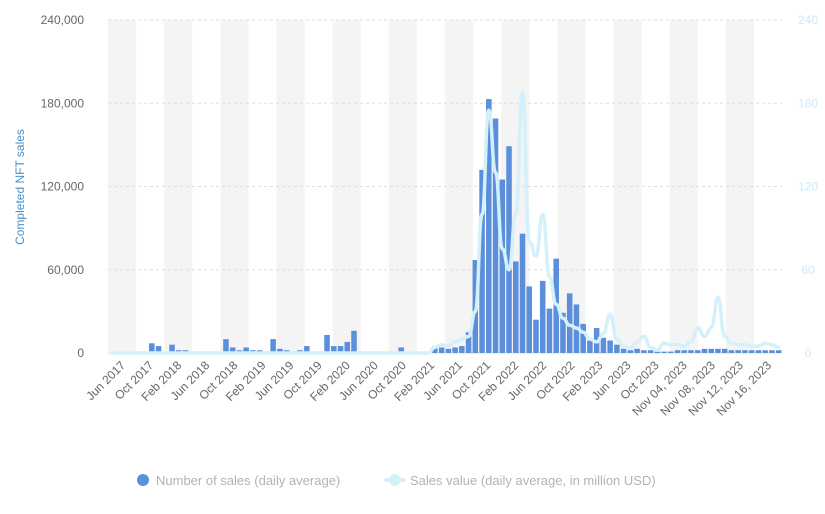 This screenshot has height=514, width=825. Describe the element at coordinates (808, 353) in the screenshot. I see `y2-tick-label: 0` at that location.